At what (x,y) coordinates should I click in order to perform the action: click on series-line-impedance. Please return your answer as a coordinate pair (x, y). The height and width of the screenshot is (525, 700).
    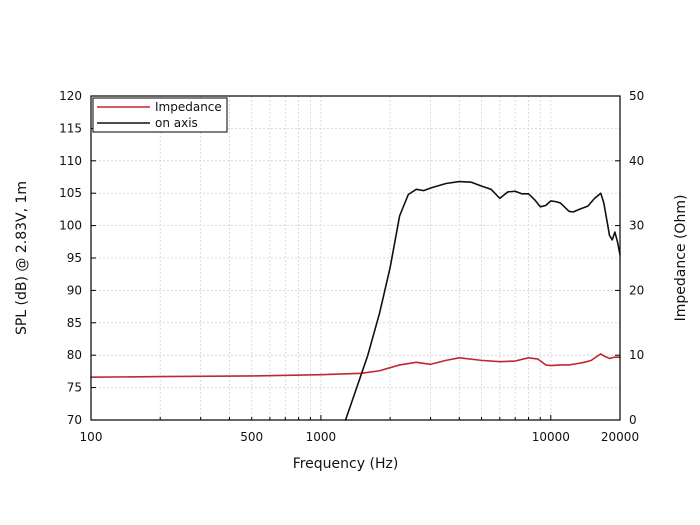
    Looking at the image, I should click on (355, 366).